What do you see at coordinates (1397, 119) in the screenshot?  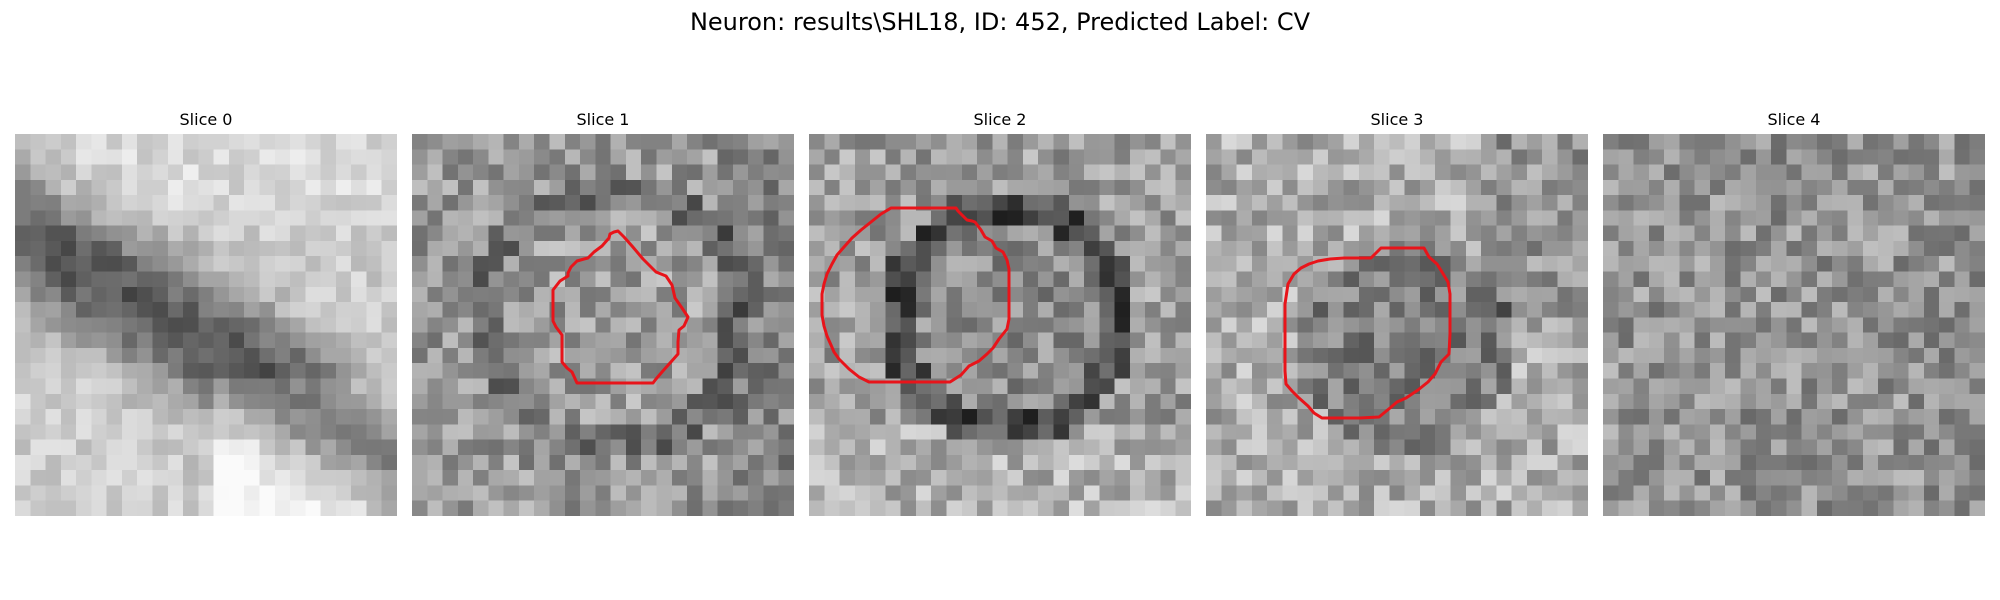 I see `slice-title-3: Slice 3` at bounding box center [1397, 119].